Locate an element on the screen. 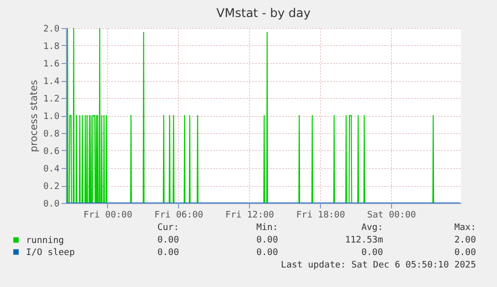 This screenshot has height=287, width=497. x-tick-label: Fri 12:00 is located at coordinates (249, 215).